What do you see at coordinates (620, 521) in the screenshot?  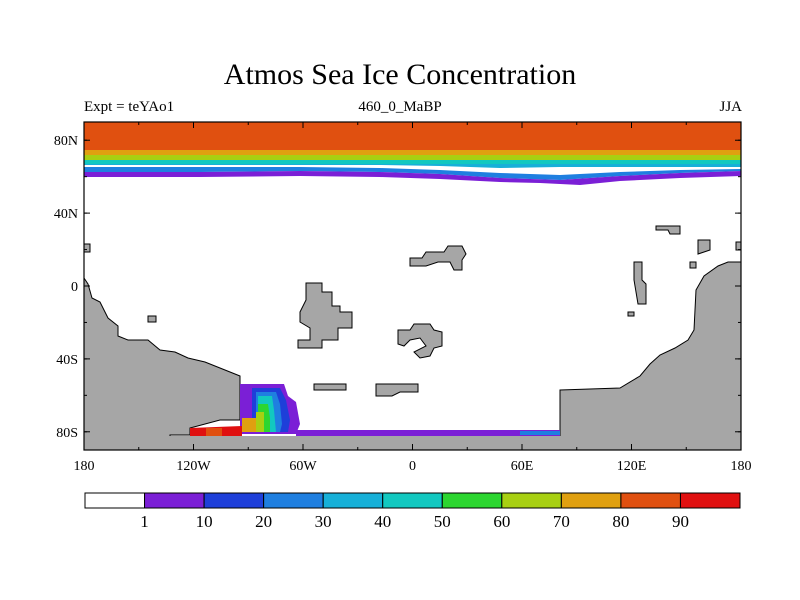 I see `colorbar-label: 80` at bounding box center [620, 521].